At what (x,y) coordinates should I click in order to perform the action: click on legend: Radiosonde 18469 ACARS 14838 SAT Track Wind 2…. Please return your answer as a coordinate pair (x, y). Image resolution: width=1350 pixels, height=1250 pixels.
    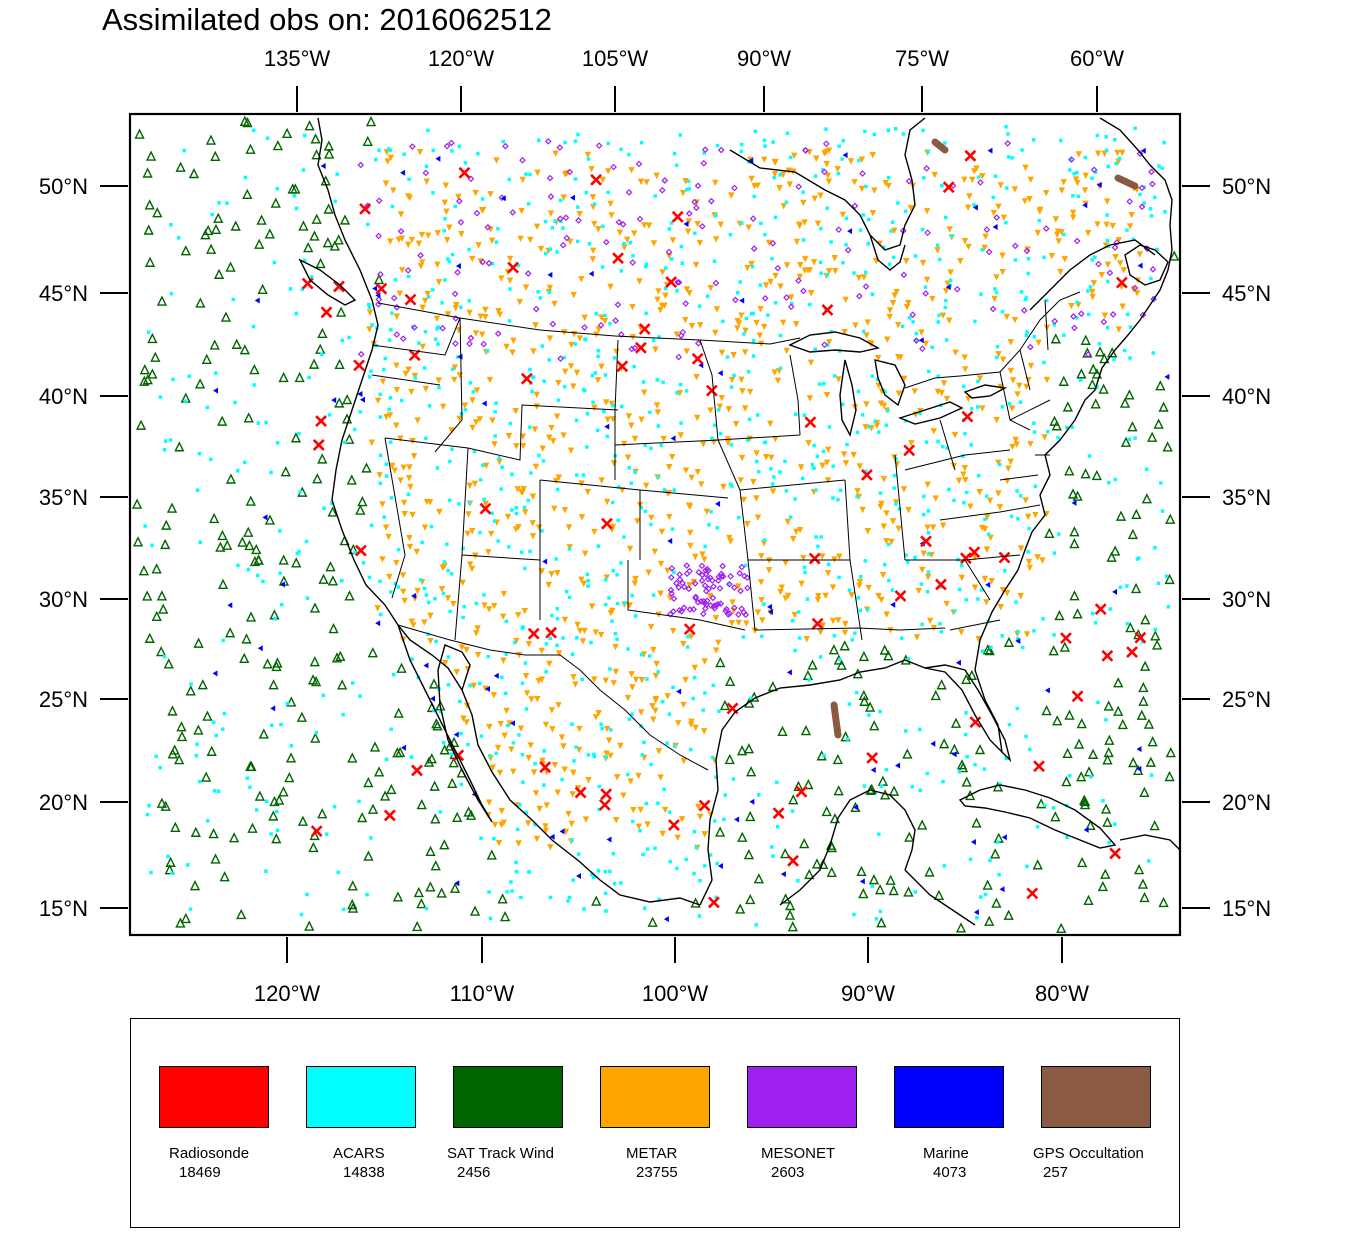
    Looking at the image, I should click on (655, 1123).